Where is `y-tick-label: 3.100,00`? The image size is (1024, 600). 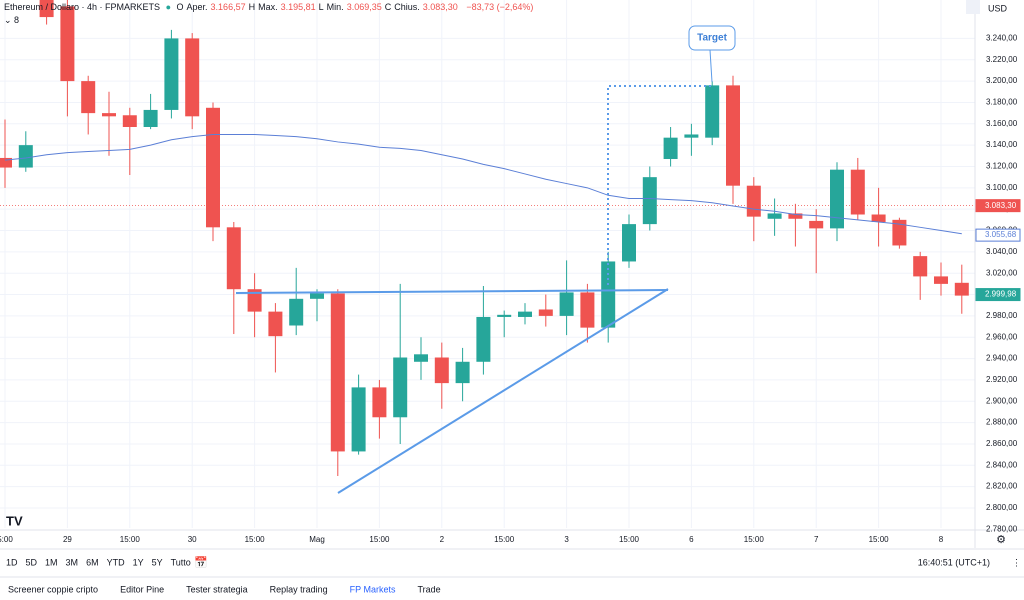 y-tick-label: 3.100,00 is located at coordinates (1002, 187).